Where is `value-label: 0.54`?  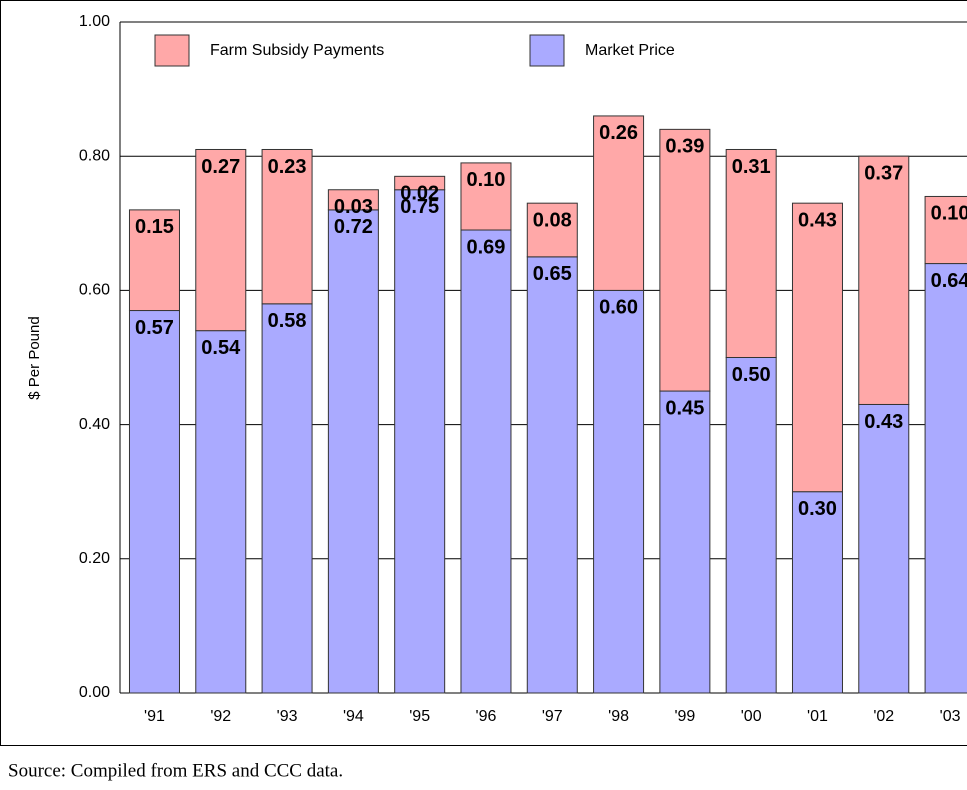
value-label: 0.54 is located at coordinates (221, 348).